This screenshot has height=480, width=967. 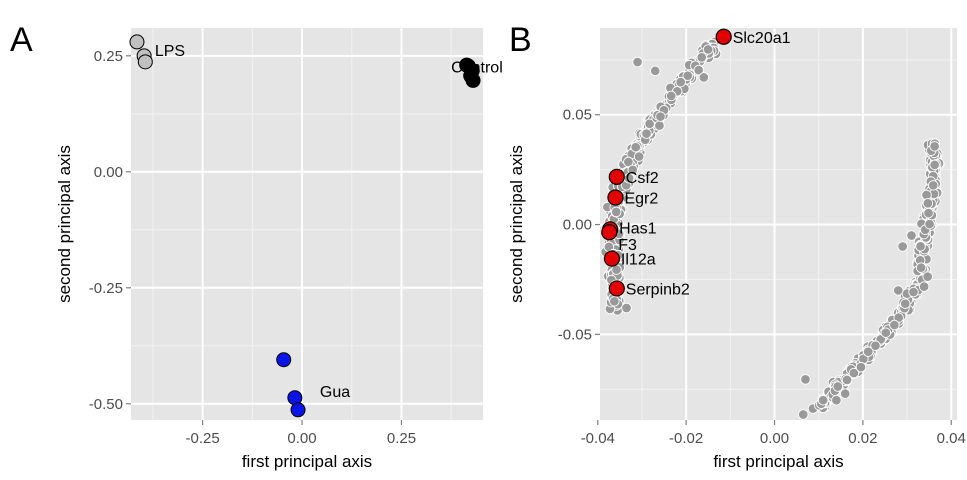 I want to click on gene-label-slc20a1: Slc20a1, so click(x=762, y=38).